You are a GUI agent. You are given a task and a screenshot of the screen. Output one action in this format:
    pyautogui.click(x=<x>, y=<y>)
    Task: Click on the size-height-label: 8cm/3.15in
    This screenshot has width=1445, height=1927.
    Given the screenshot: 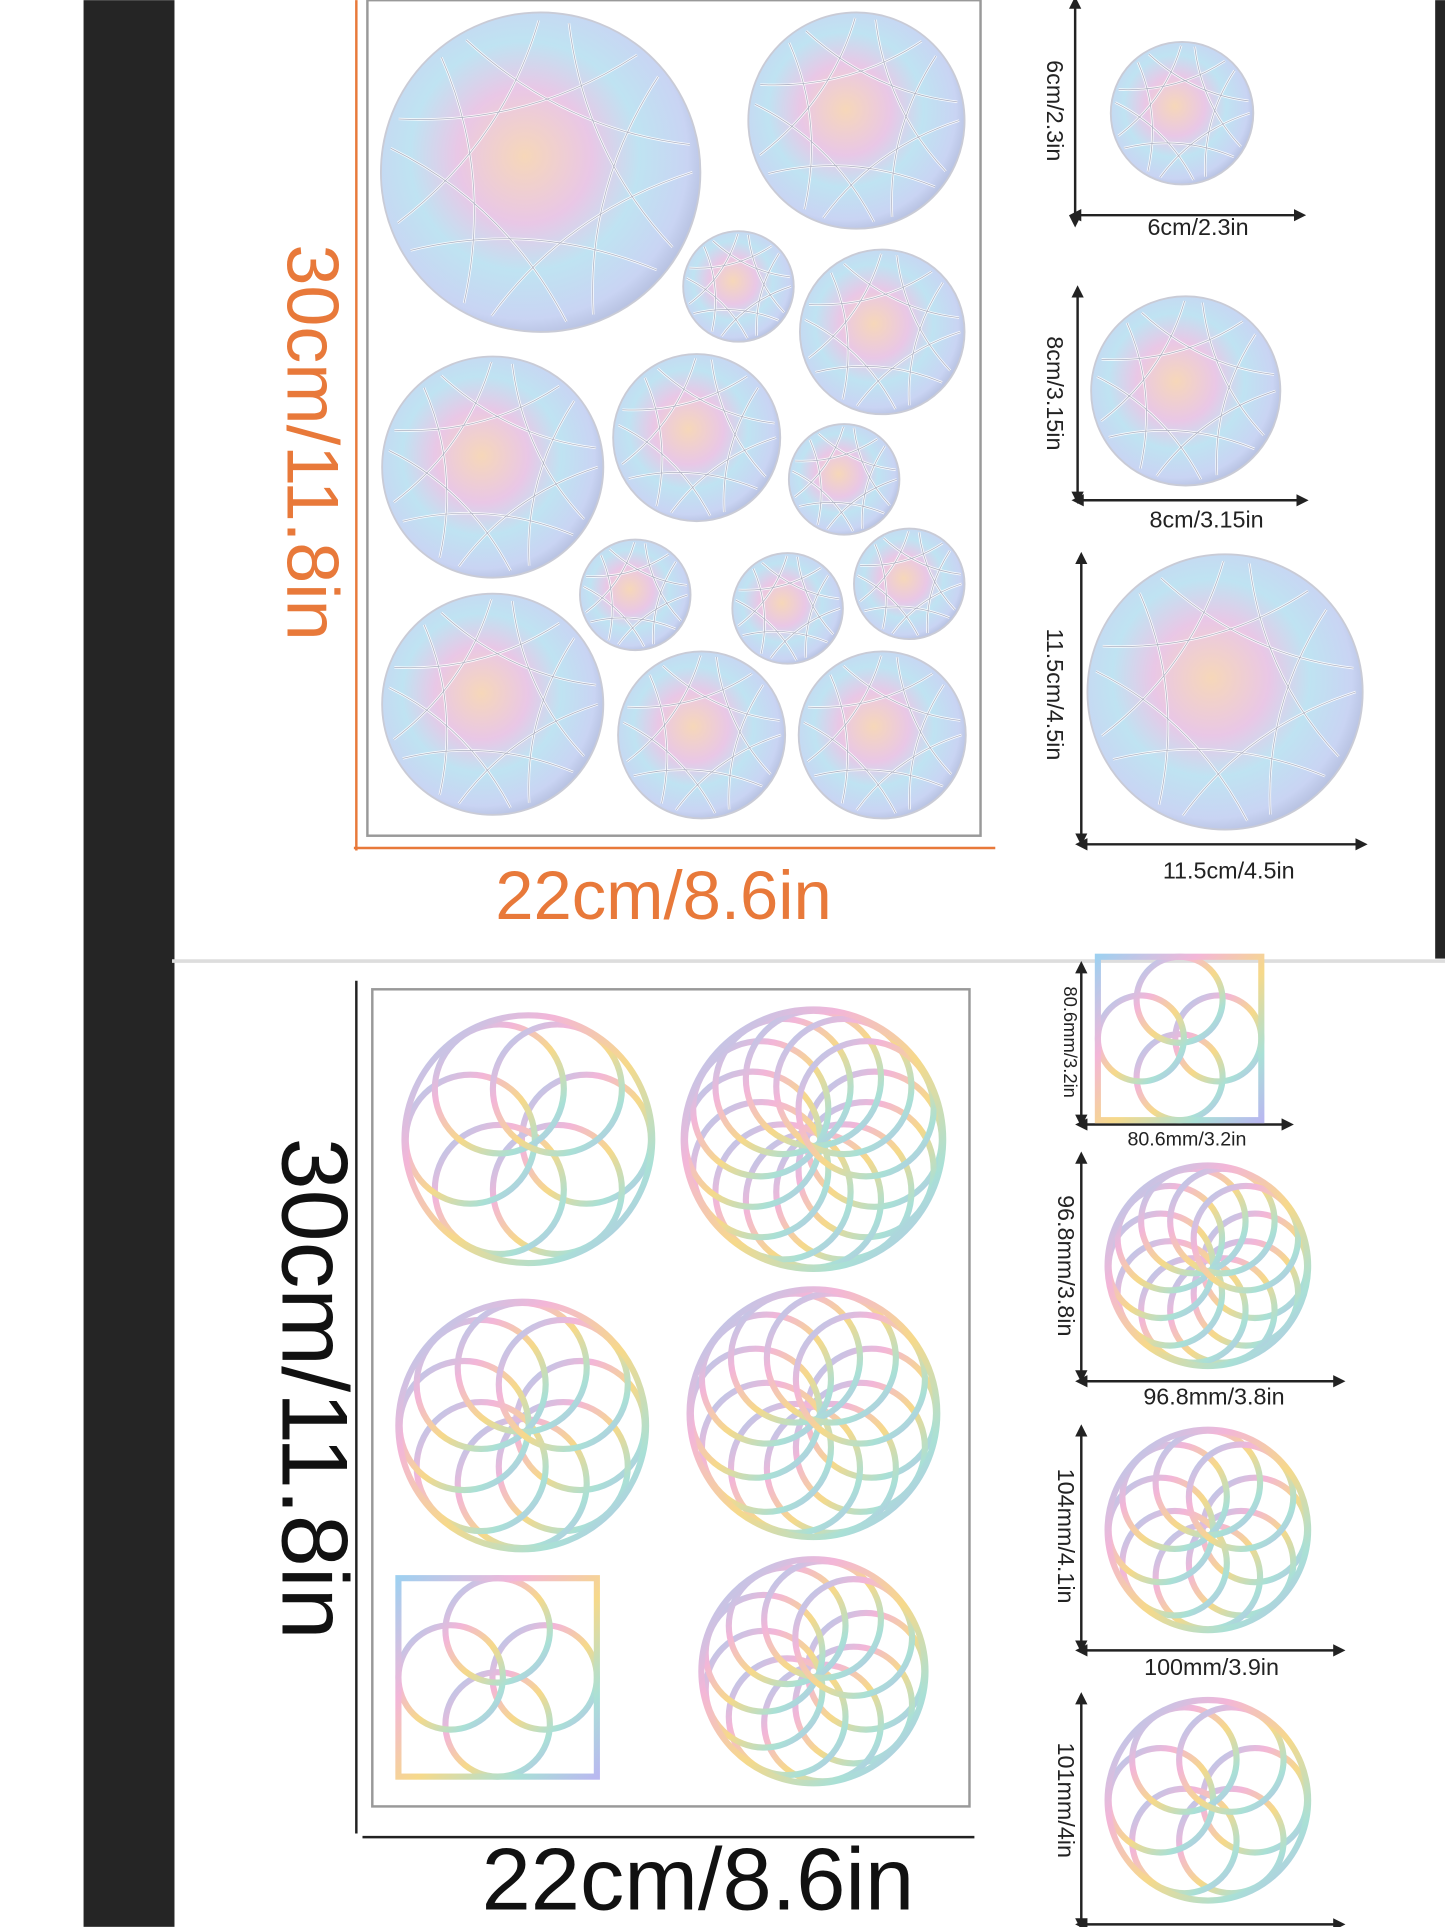 What is the action you would take?
    pyautogui.click(x=1055, y=393)
    